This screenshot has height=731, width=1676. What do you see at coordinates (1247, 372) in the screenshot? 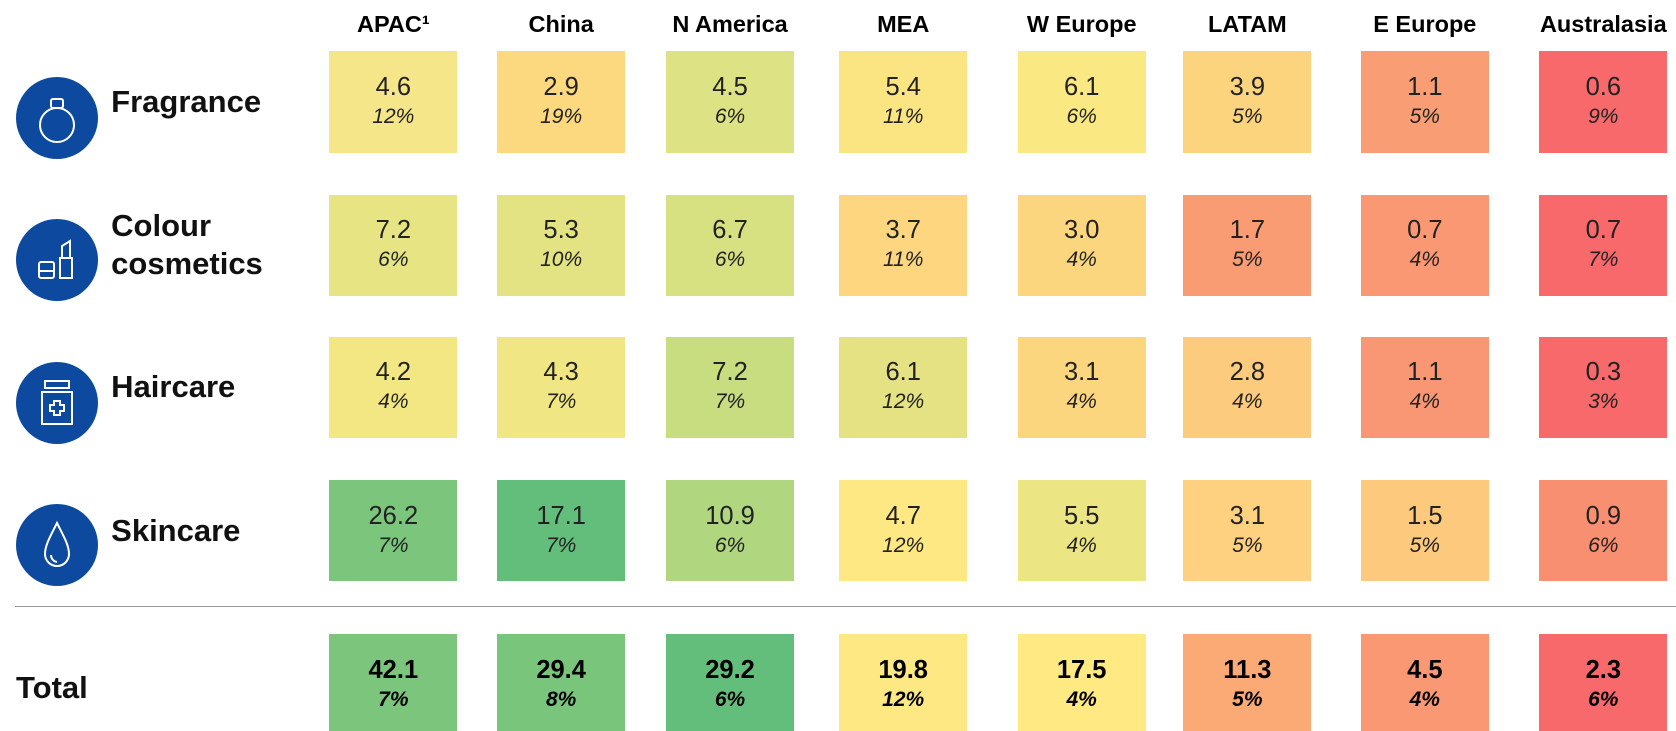
I see `cell-value: 2.8` at bounding box center [1247, 372].